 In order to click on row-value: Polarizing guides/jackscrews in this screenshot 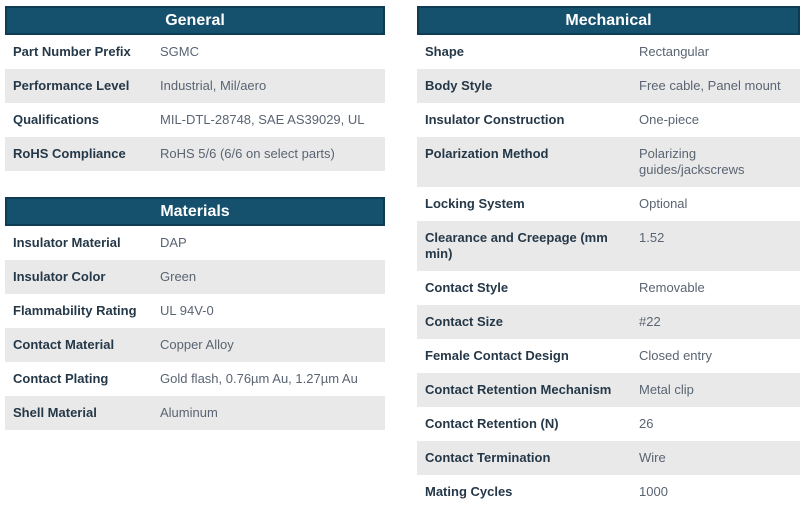, I will do `click(692, 161)`.